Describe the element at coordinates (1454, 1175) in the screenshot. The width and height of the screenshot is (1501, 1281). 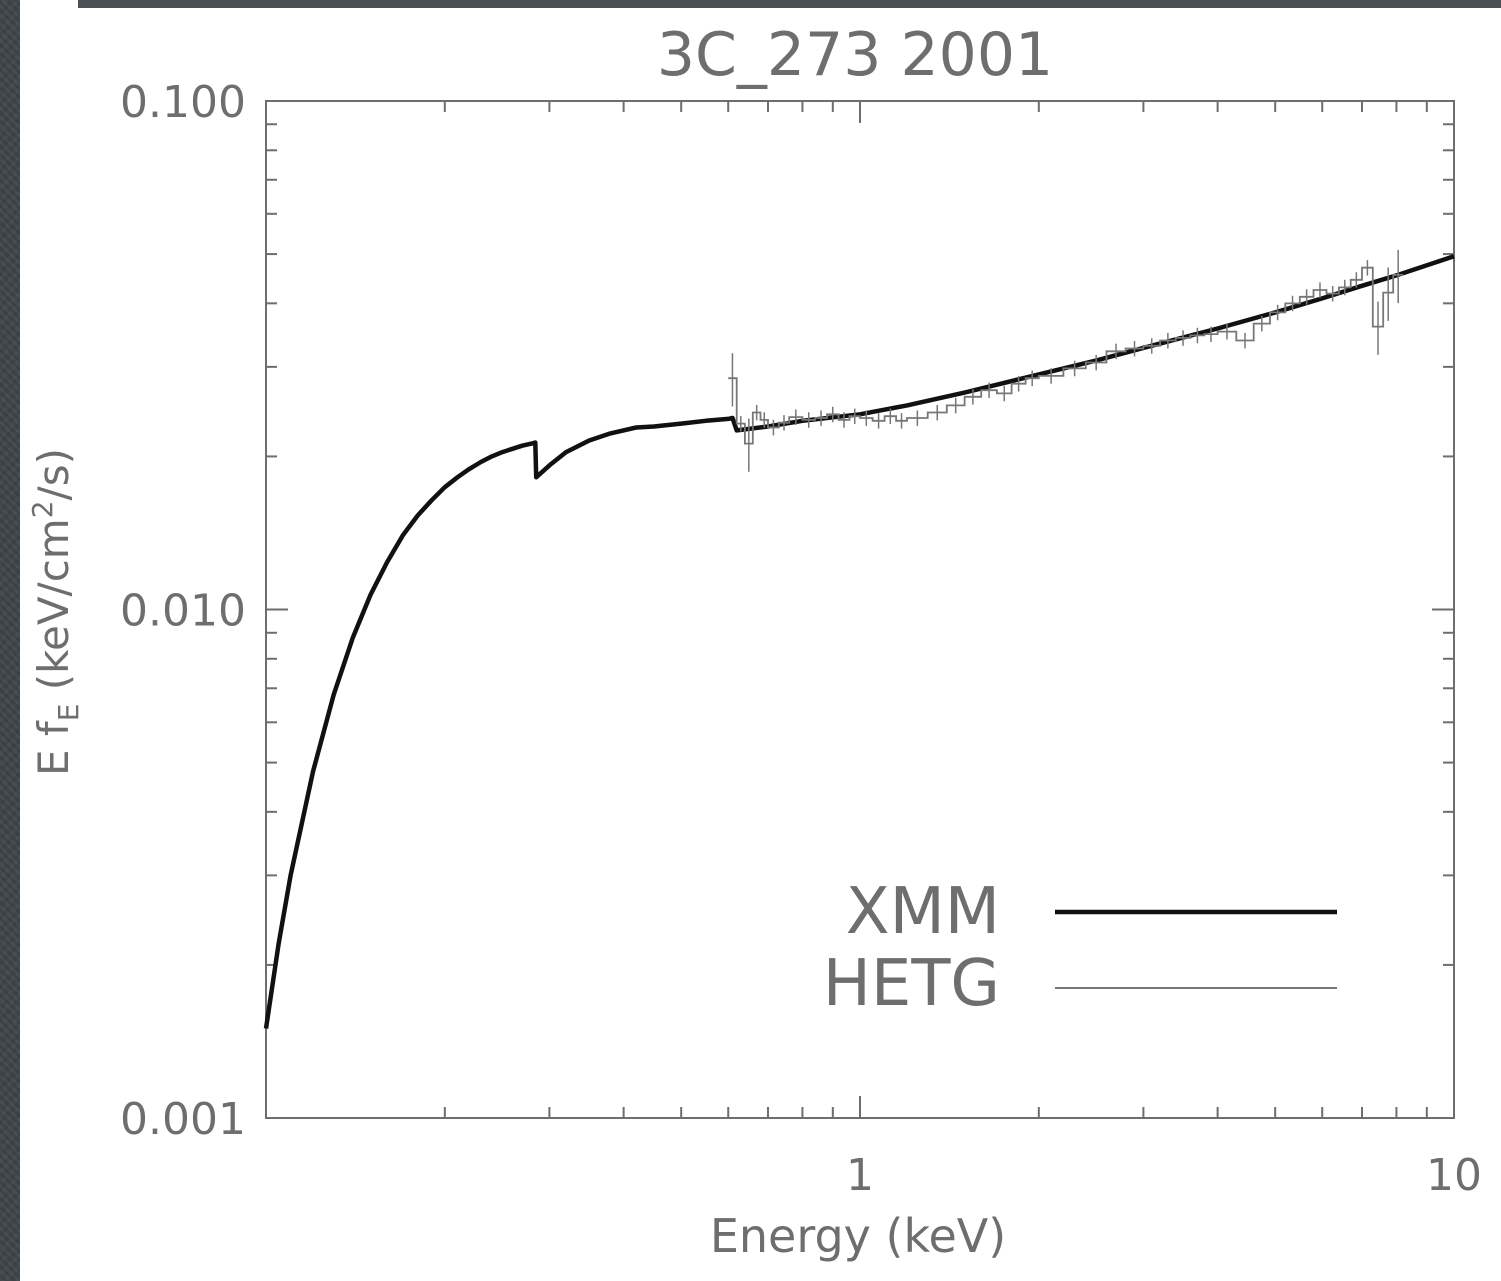
I see `x-tick-label: 10` at that location.